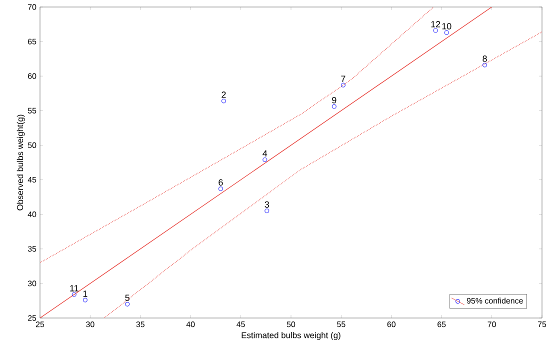 This screenshot has width=553, height=360. Describe the element at coordinates (265, 153) in the screenshot. I see `annotation: 4` at that location.